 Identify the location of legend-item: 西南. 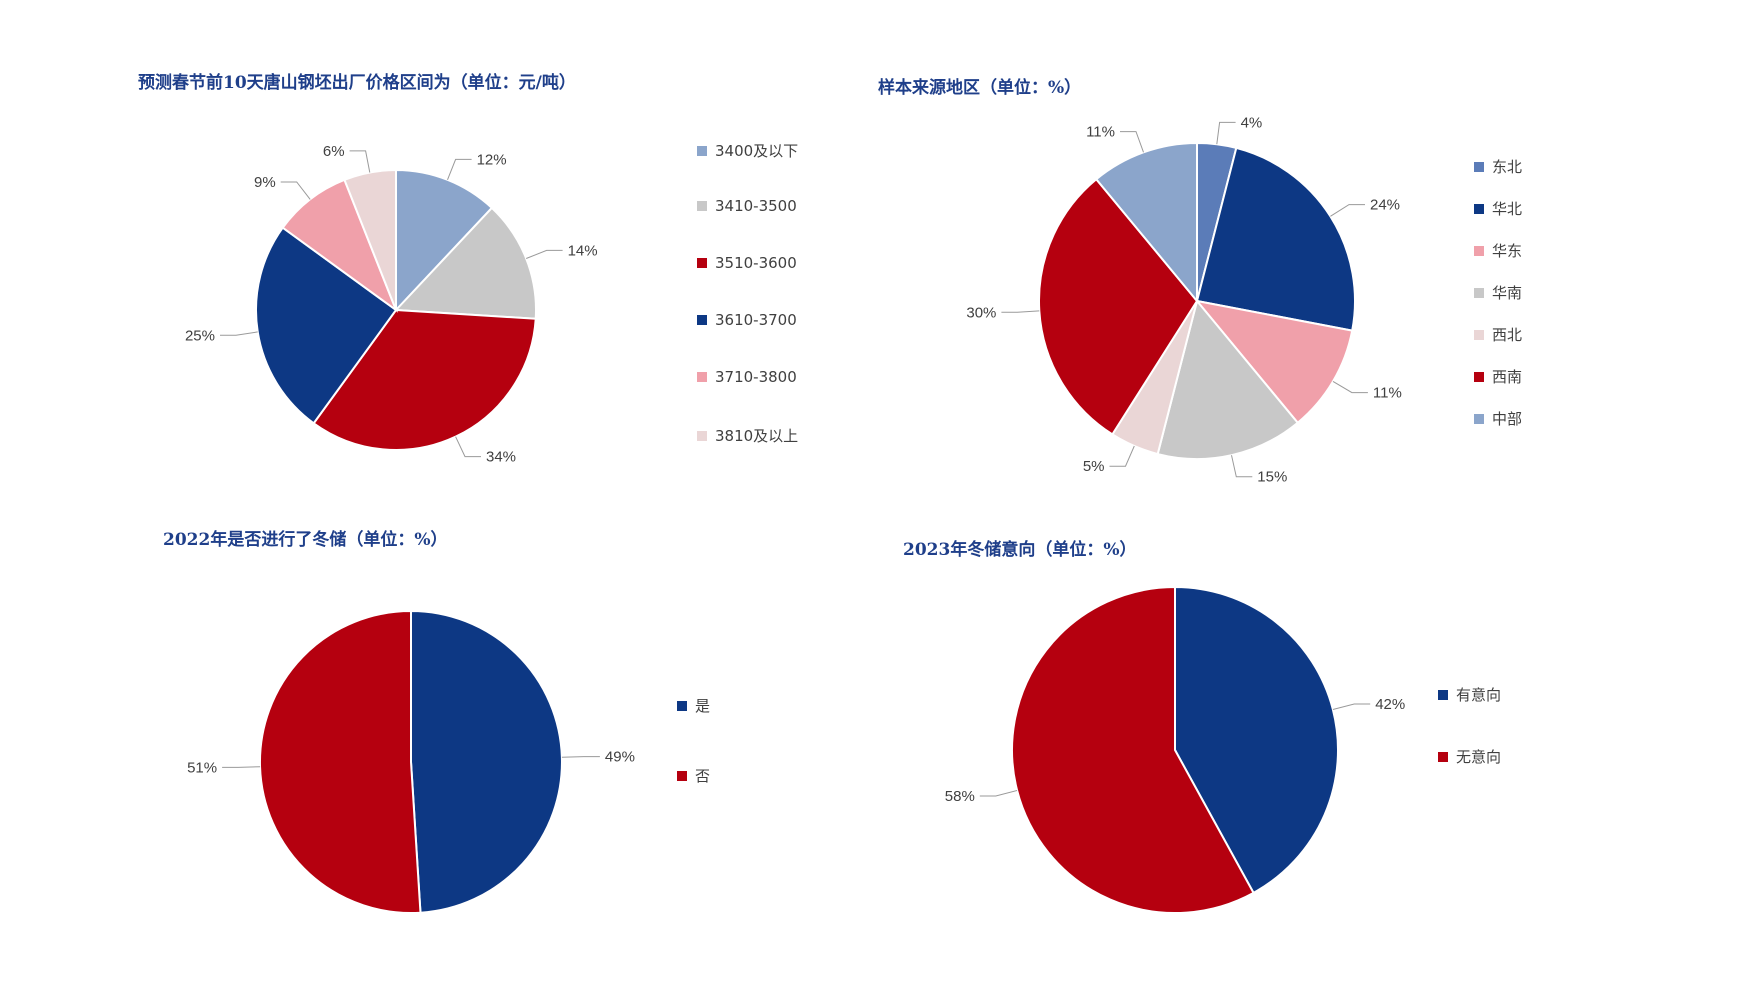
(1498, 376).